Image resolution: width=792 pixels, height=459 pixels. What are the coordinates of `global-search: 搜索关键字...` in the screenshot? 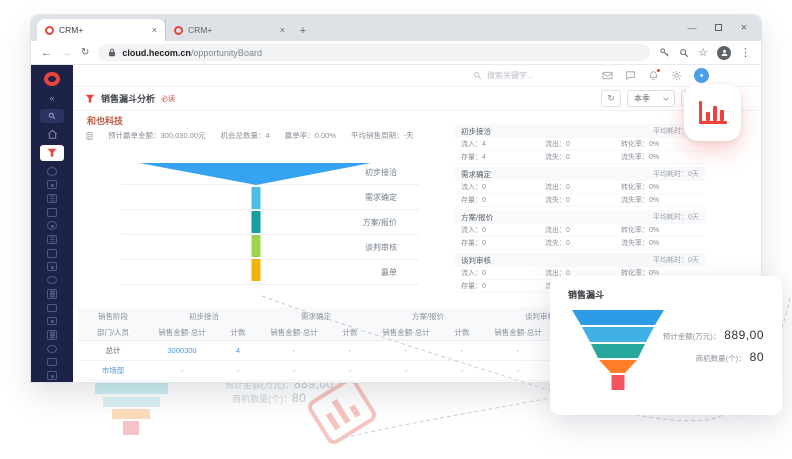 It's located at (503, 75).